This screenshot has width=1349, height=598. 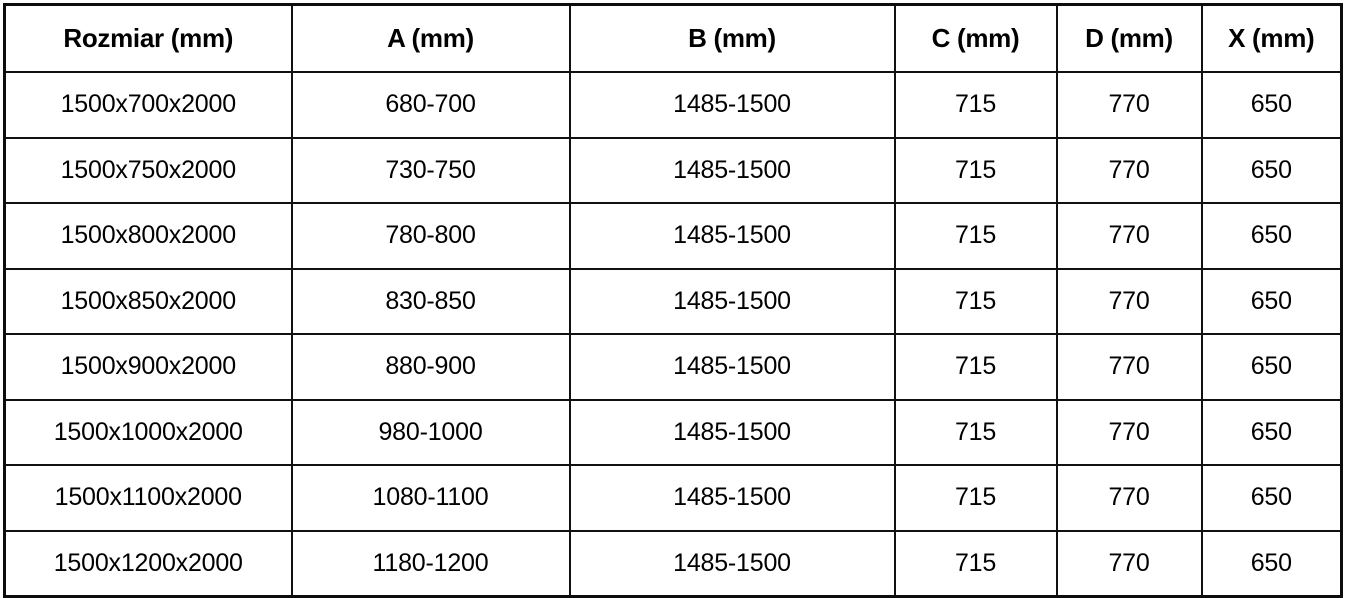 I want to click on cell-size: 1500x900x2000, so click(x=148, y=367).